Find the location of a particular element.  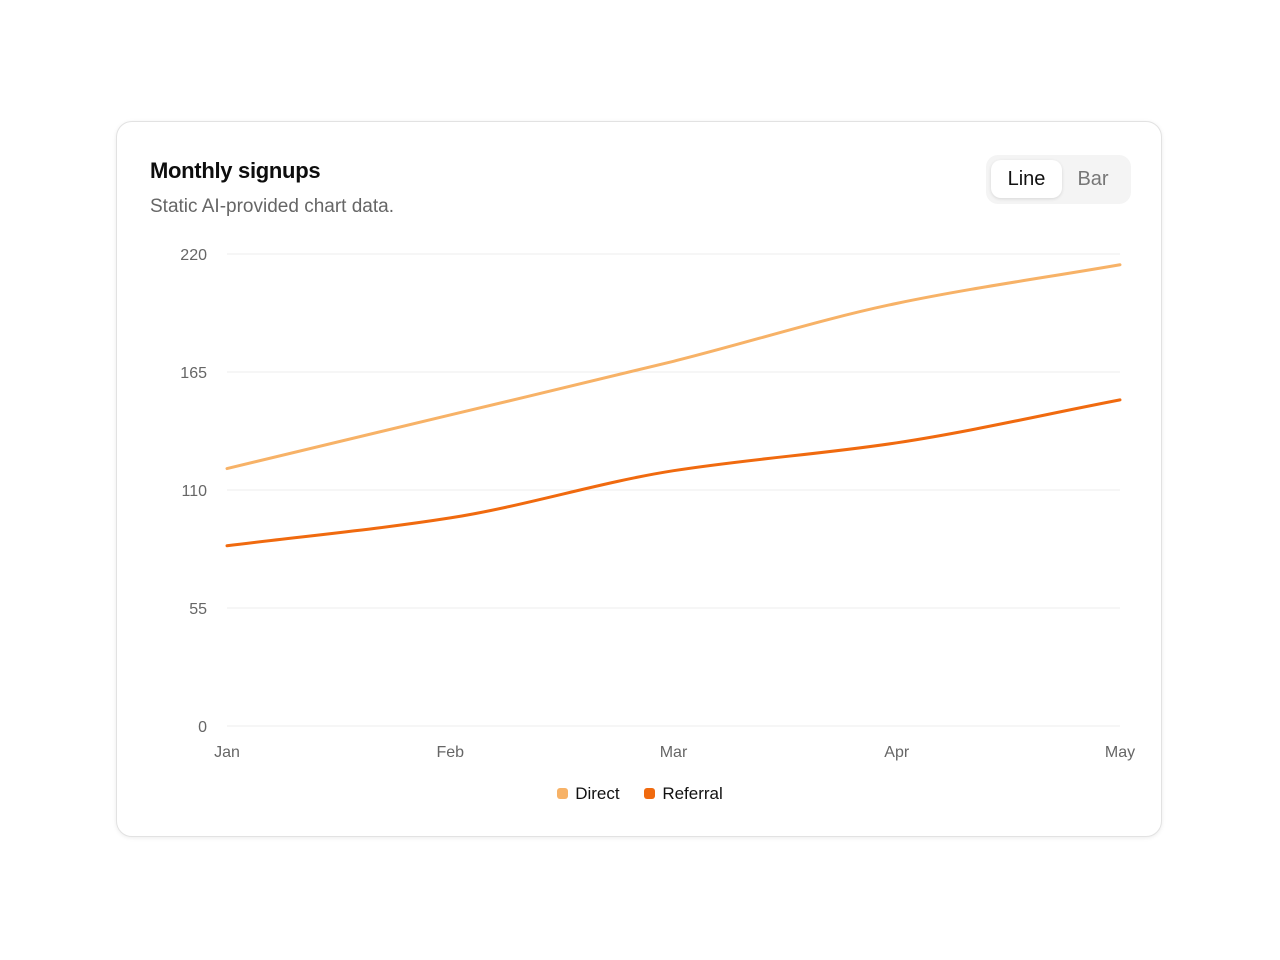

y-axis-ticks: 0 55 110 165 220 is located at coordinates (193, 491).